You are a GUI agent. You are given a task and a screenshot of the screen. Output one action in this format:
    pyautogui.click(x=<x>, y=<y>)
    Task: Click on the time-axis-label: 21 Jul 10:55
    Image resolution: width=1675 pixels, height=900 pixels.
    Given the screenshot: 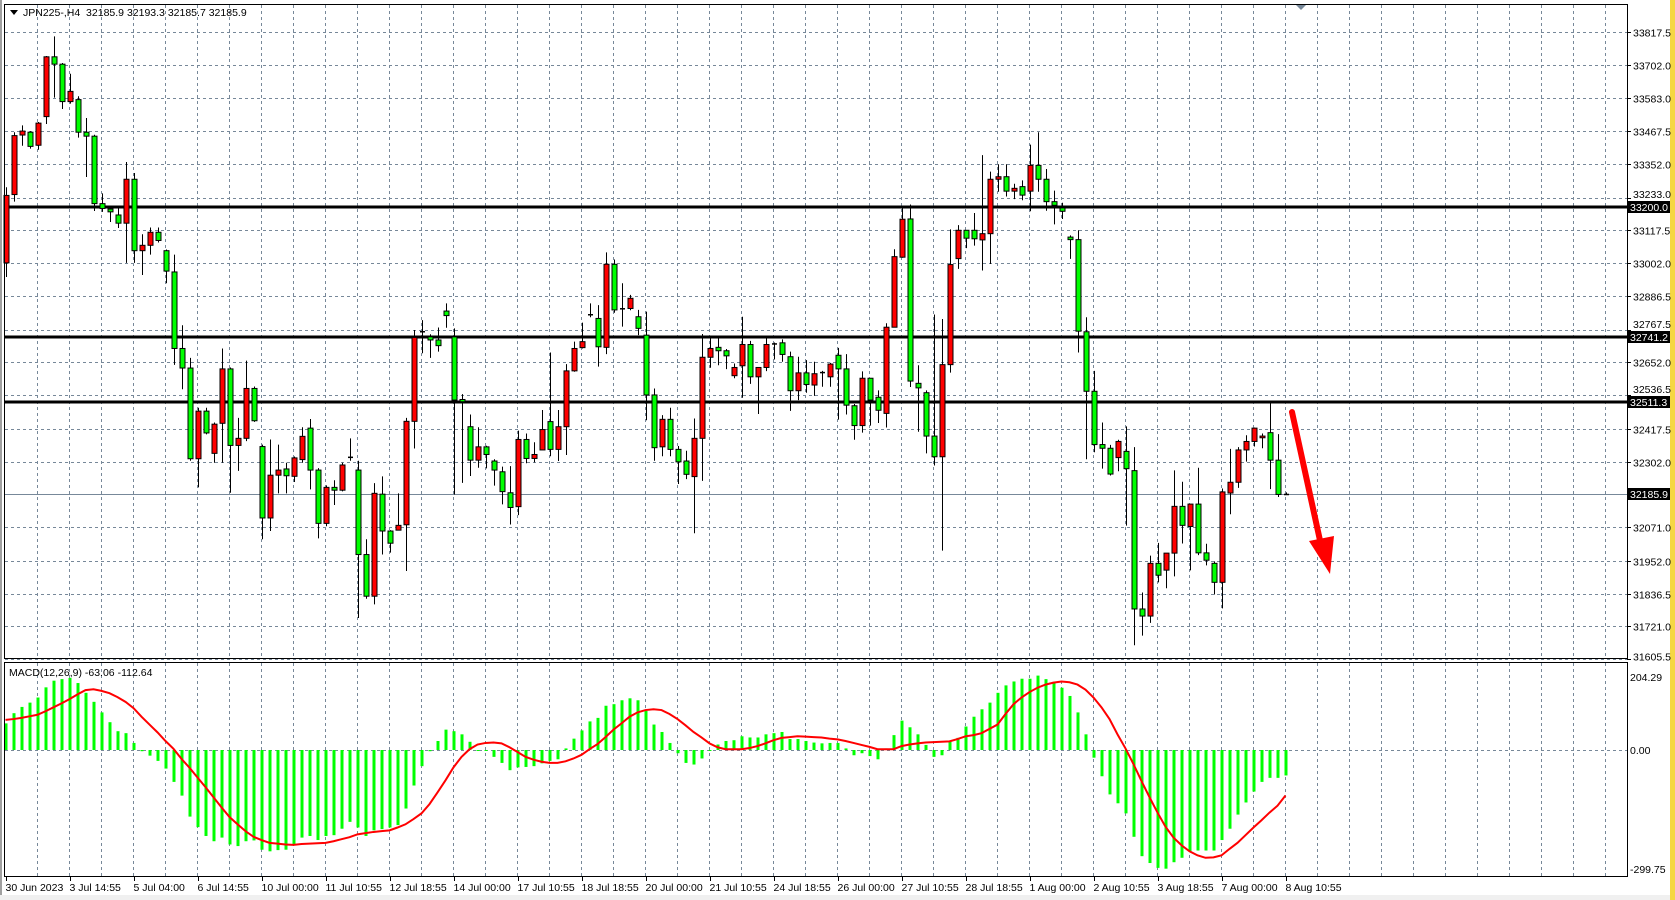 What is the action you would take?
    pyautogui.click(x=738, y=888)
    